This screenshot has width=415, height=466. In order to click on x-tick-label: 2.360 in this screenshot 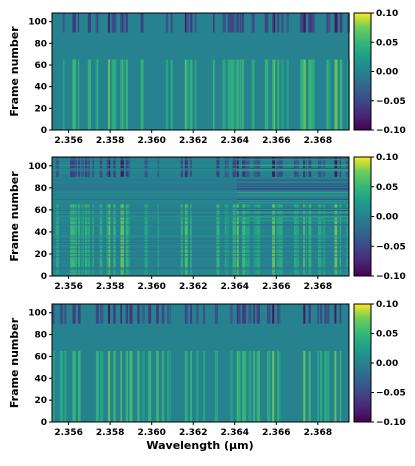, I will do `click(151, 433)`.